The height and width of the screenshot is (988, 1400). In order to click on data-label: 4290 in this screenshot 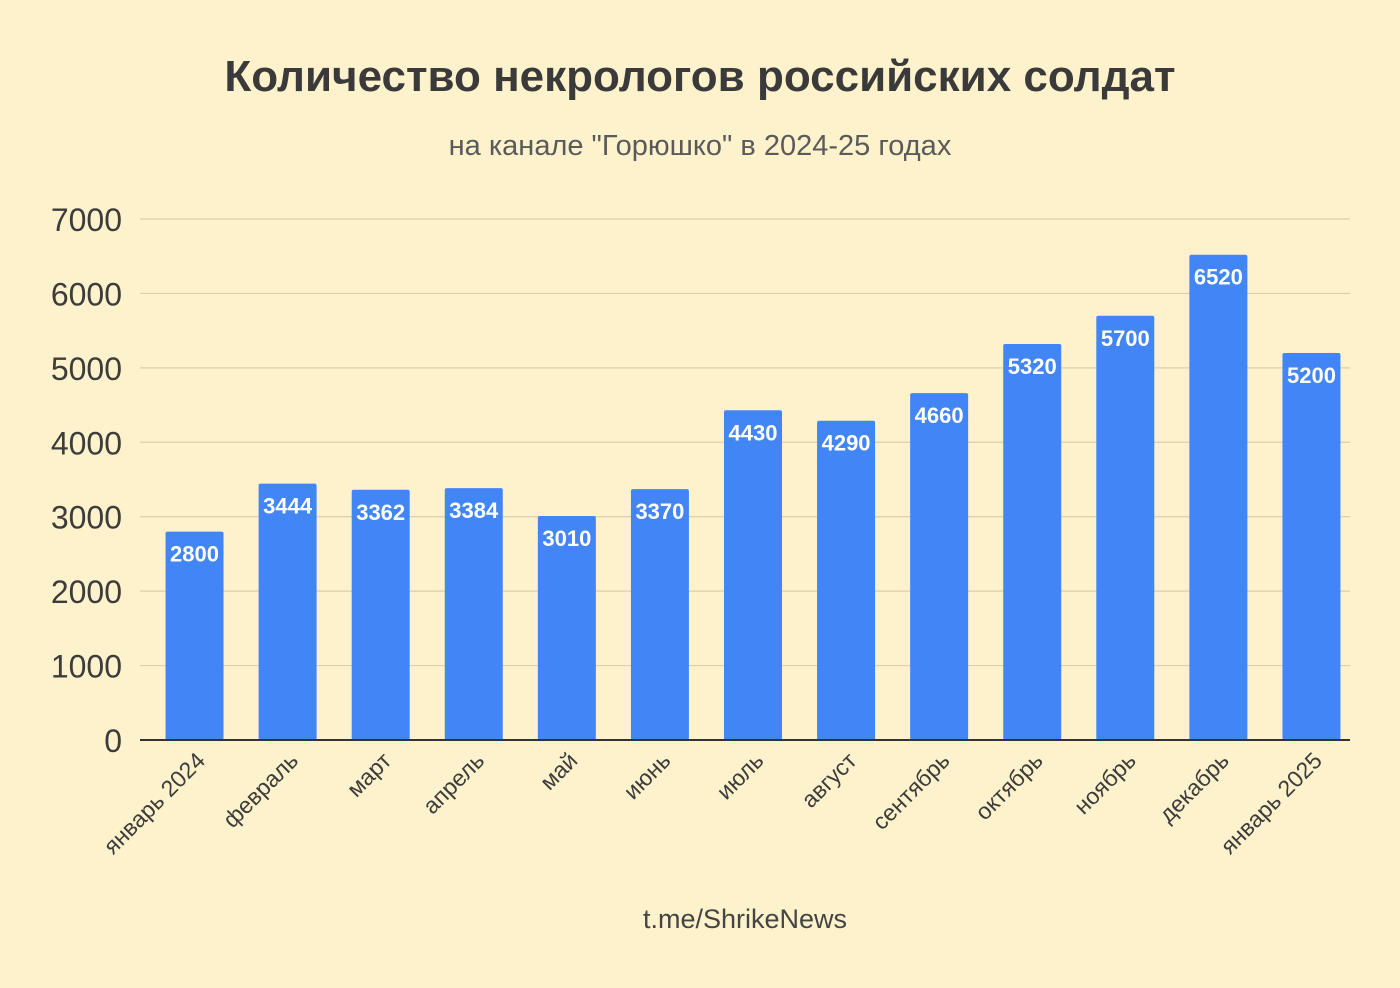, I will do `click(846, 443)`.